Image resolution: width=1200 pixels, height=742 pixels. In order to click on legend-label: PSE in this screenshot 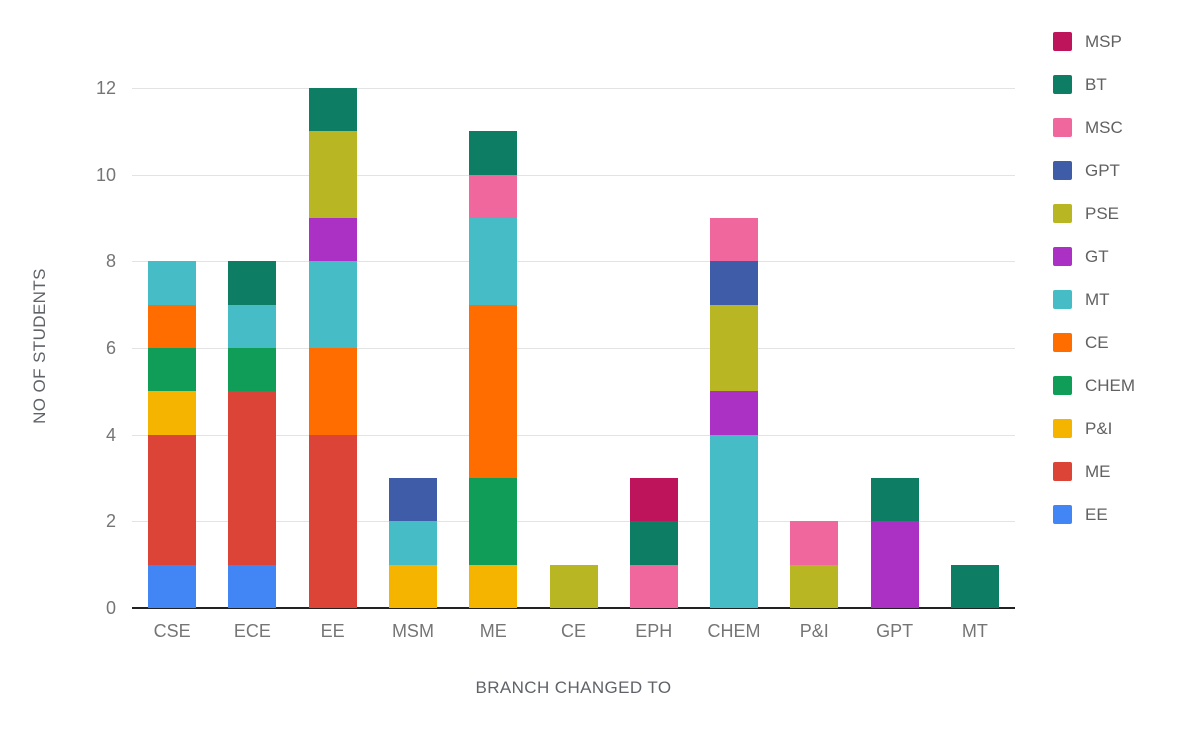, I will do `click(1102, 213)`.